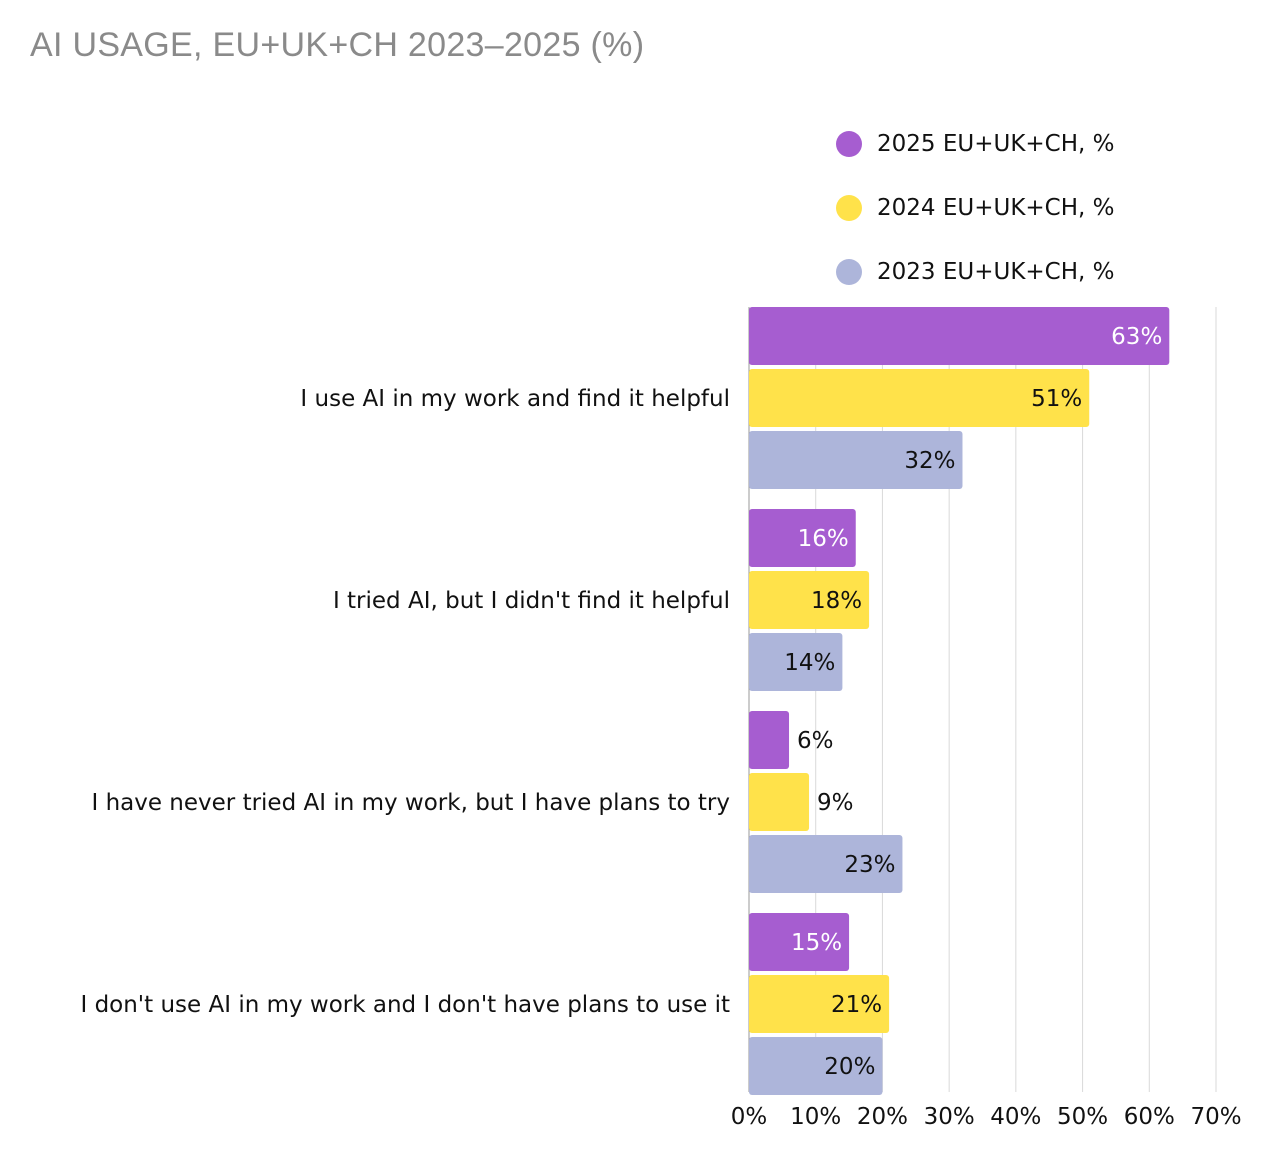 The image size is (1278, 1154). I want to click on bar-label-4-series-1: 15%, so click(816, 943).